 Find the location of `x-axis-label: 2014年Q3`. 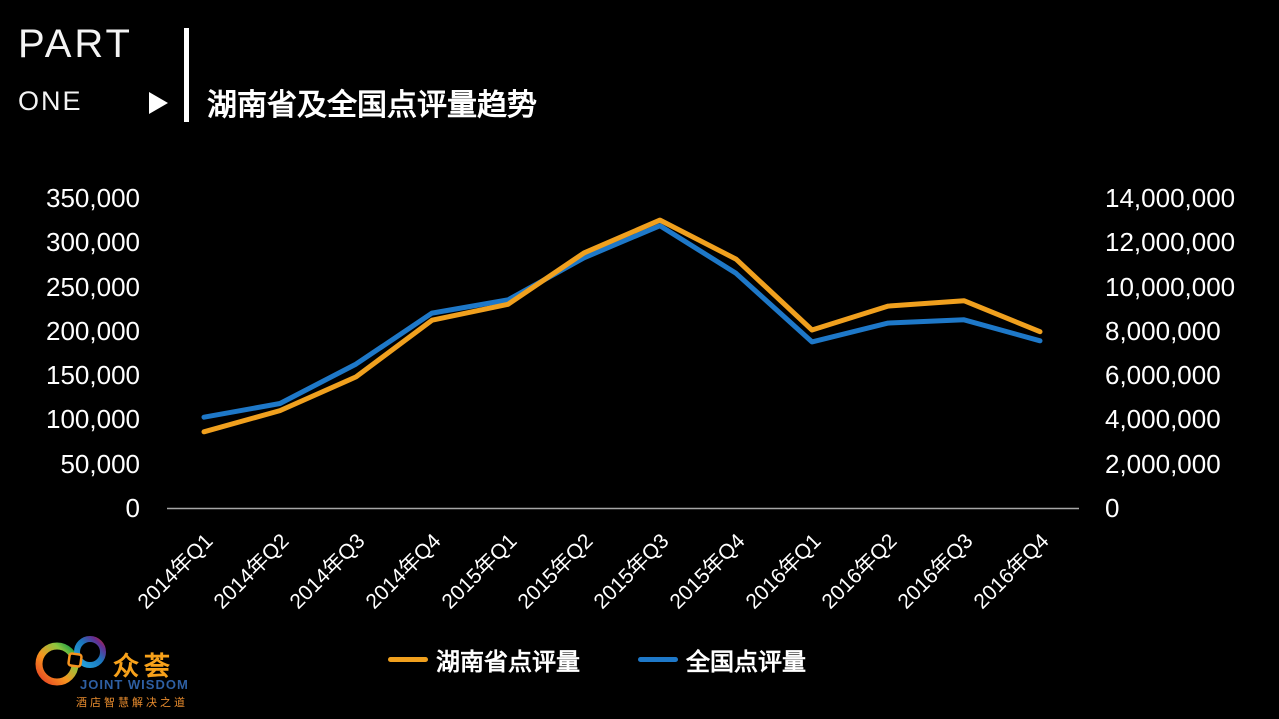

x-axis-label: 2014年Q3 is located at coordinates (327, 571).